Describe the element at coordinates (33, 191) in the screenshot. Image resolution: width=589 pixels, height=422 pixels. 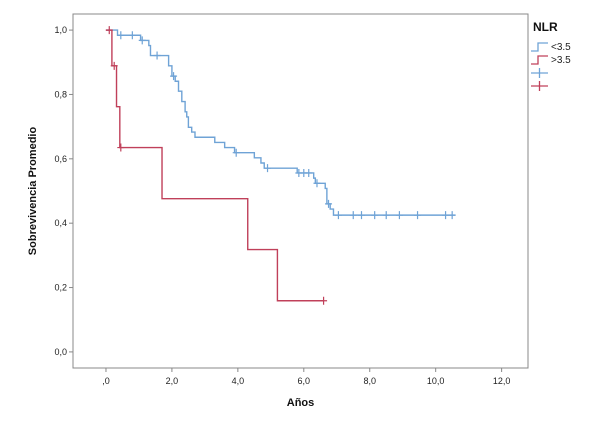
I see `y-axis-title: Sobrevivencia Promedio` at that location.